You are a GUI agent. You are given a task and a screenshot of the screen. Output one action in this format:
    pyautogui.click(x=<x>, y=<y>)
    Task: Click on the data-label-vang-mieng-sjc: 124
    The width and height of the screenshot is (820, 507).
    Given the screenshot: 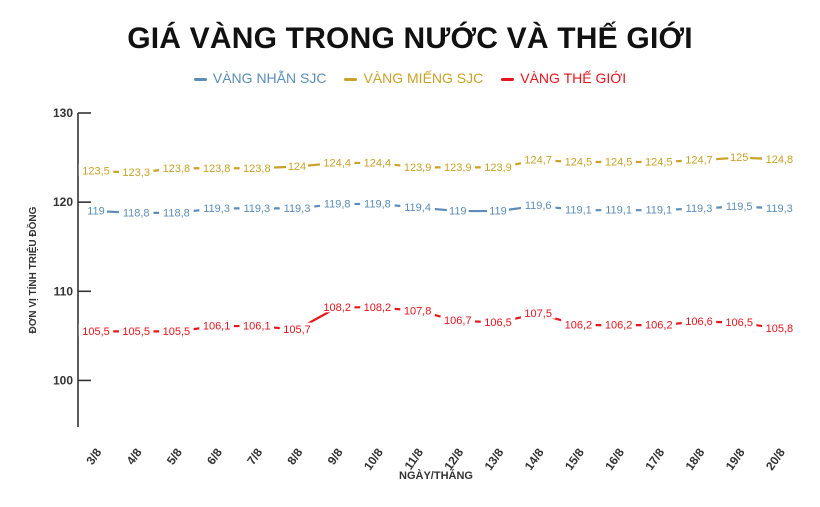 What is the action you would take?
    pyautogui.click(x=297, y=167)
    